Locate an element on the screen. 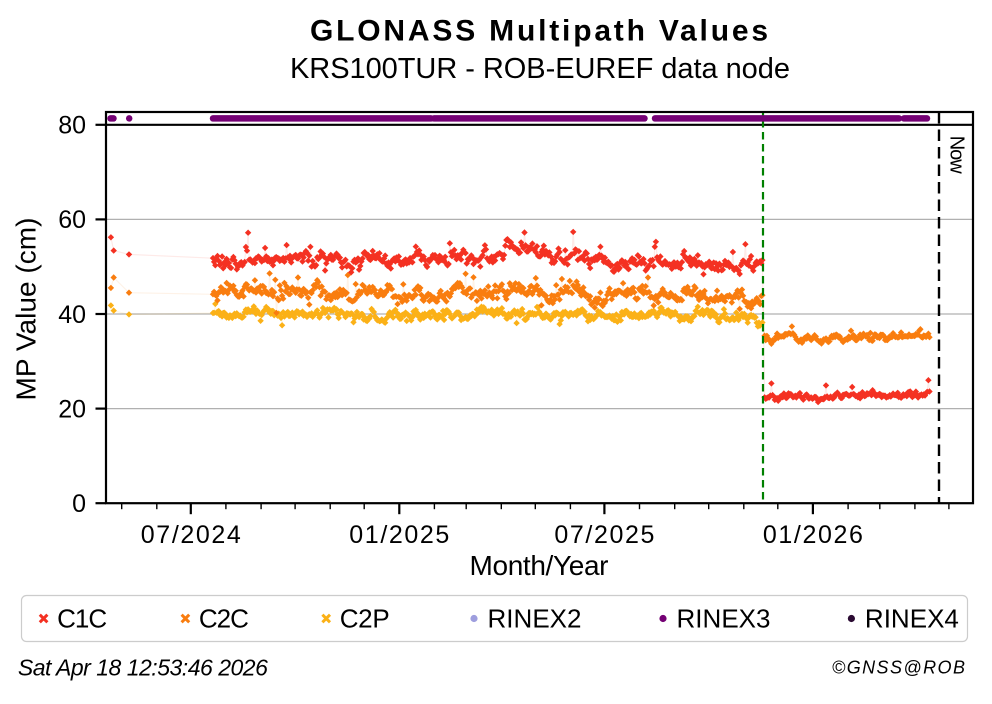  svg-text: 01/2025 is located at coordinates (399, 535).